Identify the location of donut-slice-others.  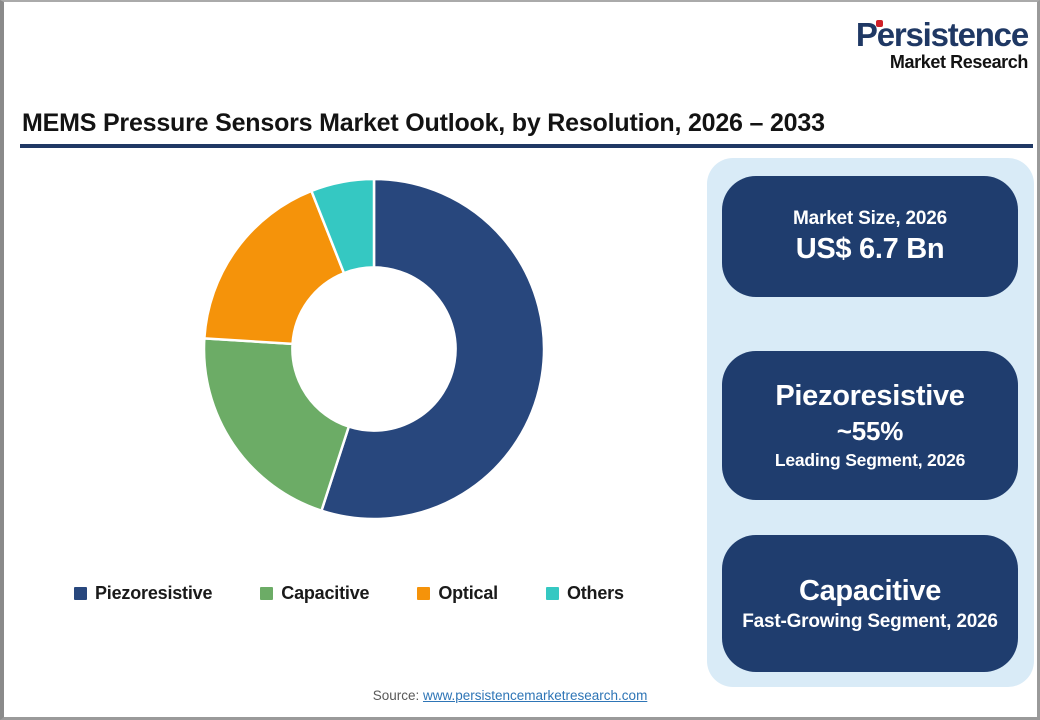
(343, 226).